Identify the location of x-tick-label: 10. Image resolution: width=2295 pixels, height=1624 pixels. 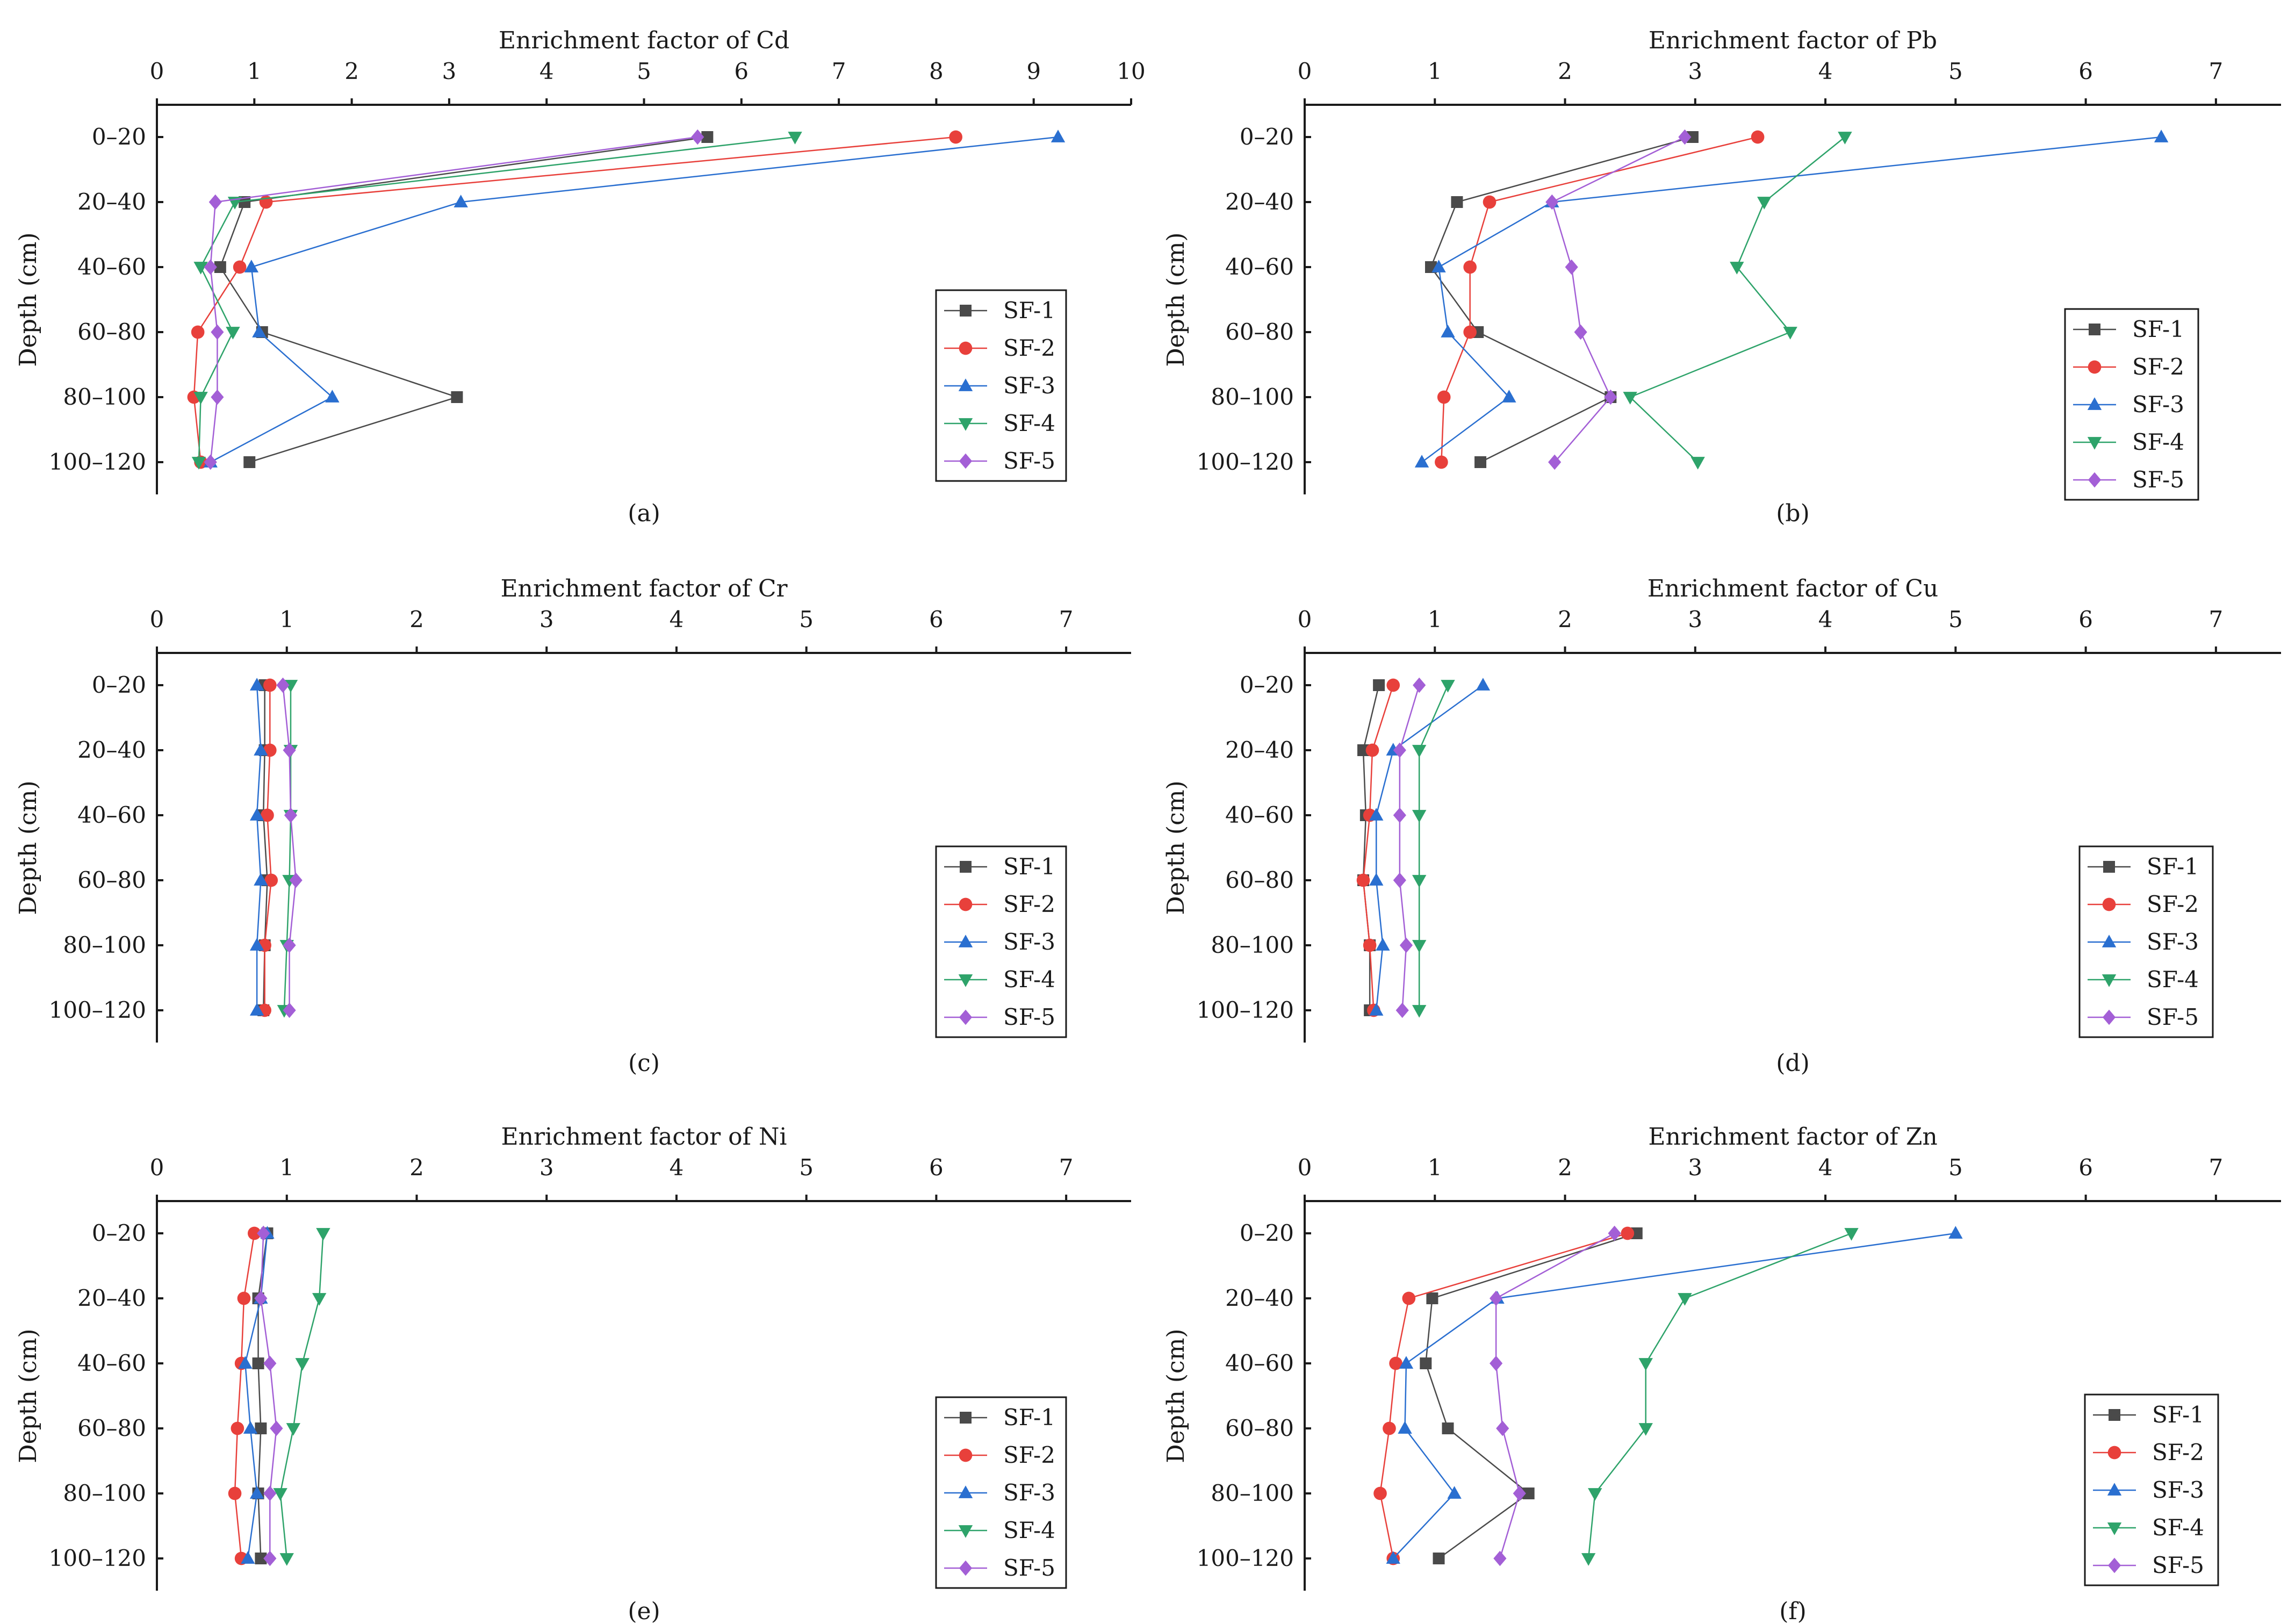
(1131, 71).